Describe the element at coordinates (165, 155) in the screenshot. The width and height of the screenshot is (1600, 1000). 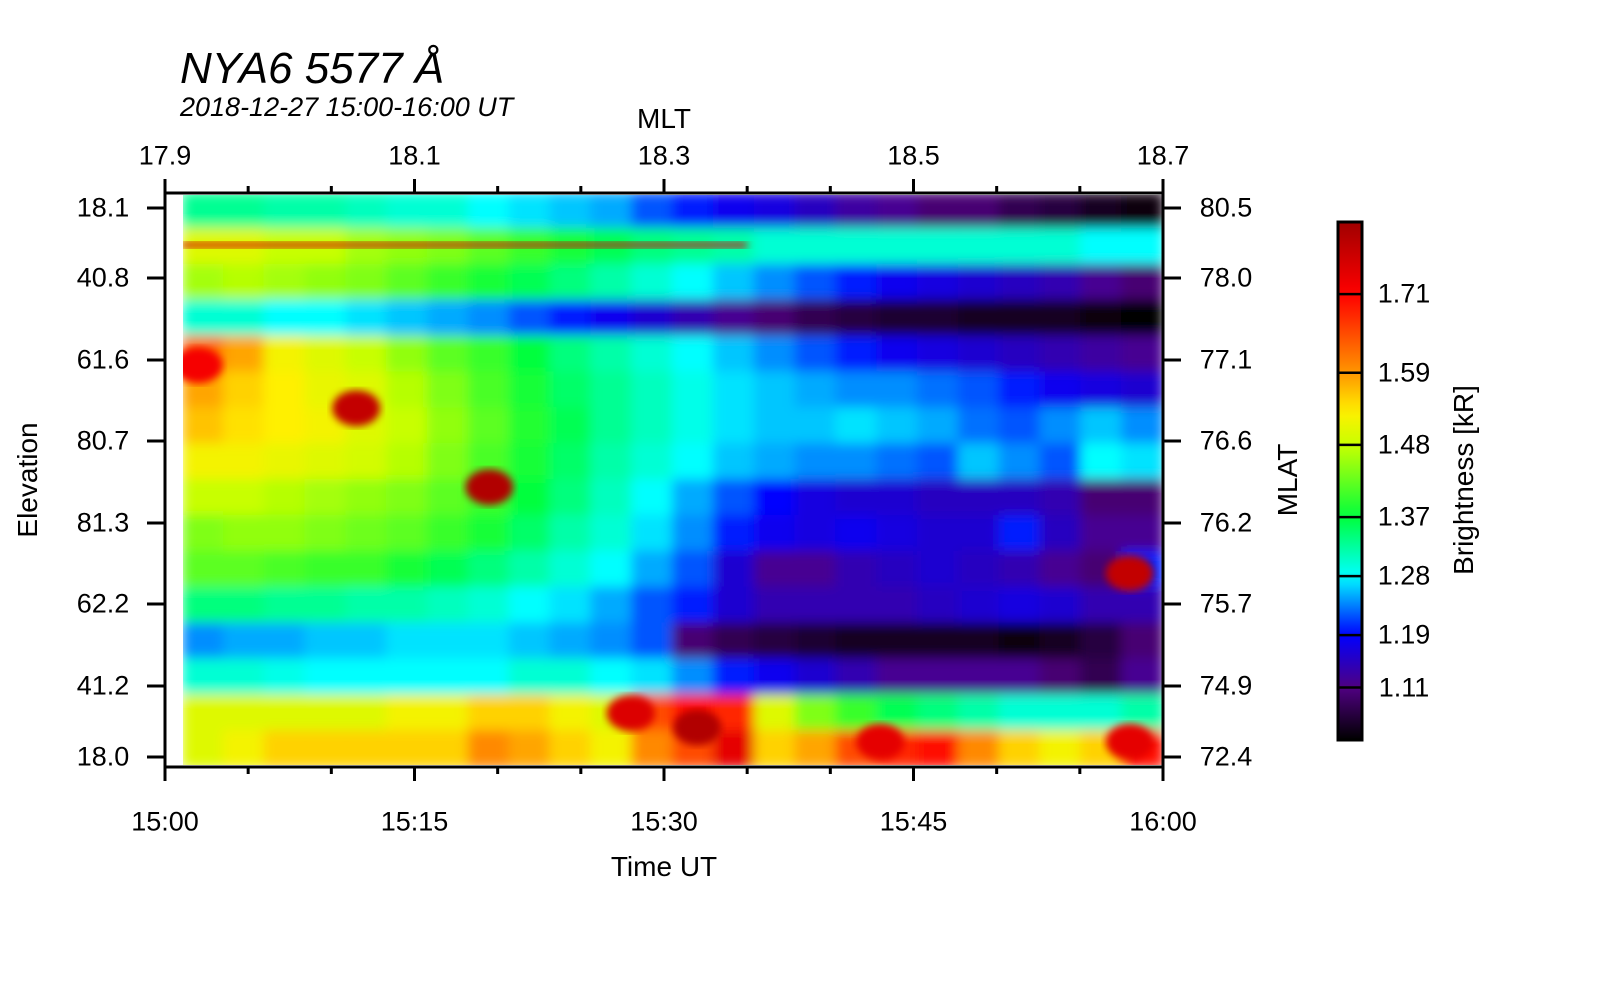
I see `top-x-tick-label: 17.9` at that location.